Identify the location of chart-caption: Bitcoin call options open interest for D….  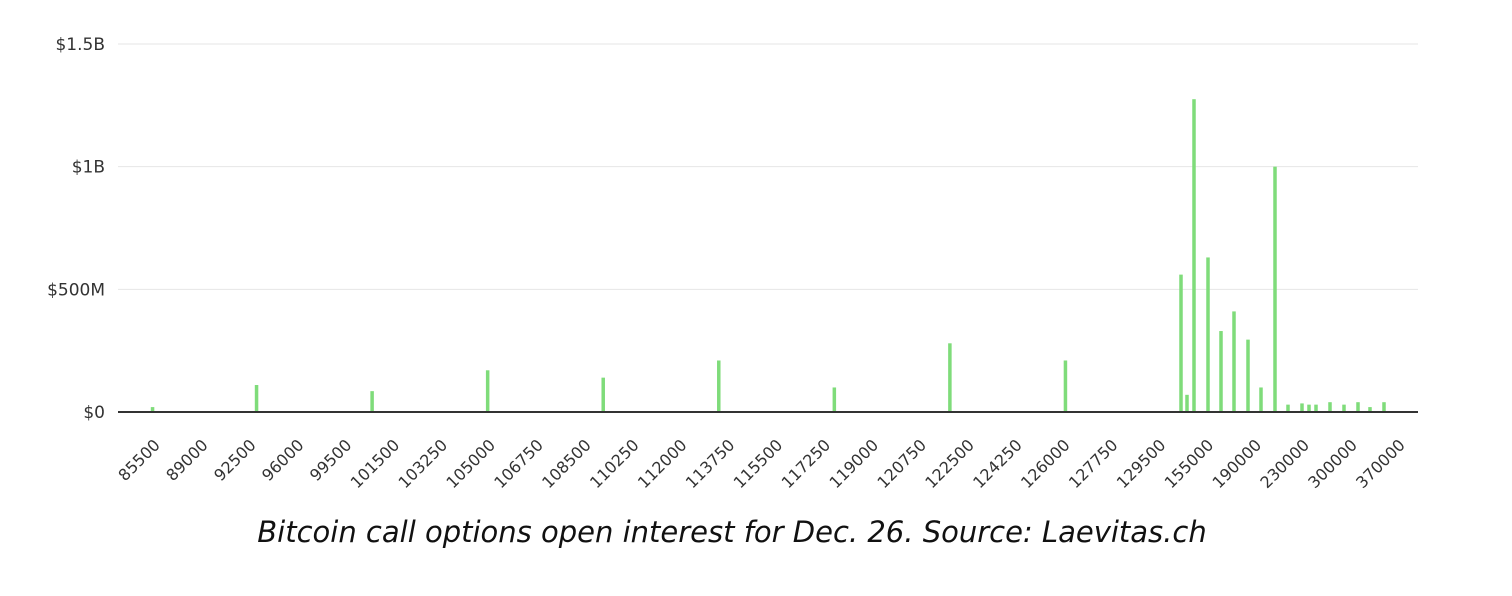
(732, 532).